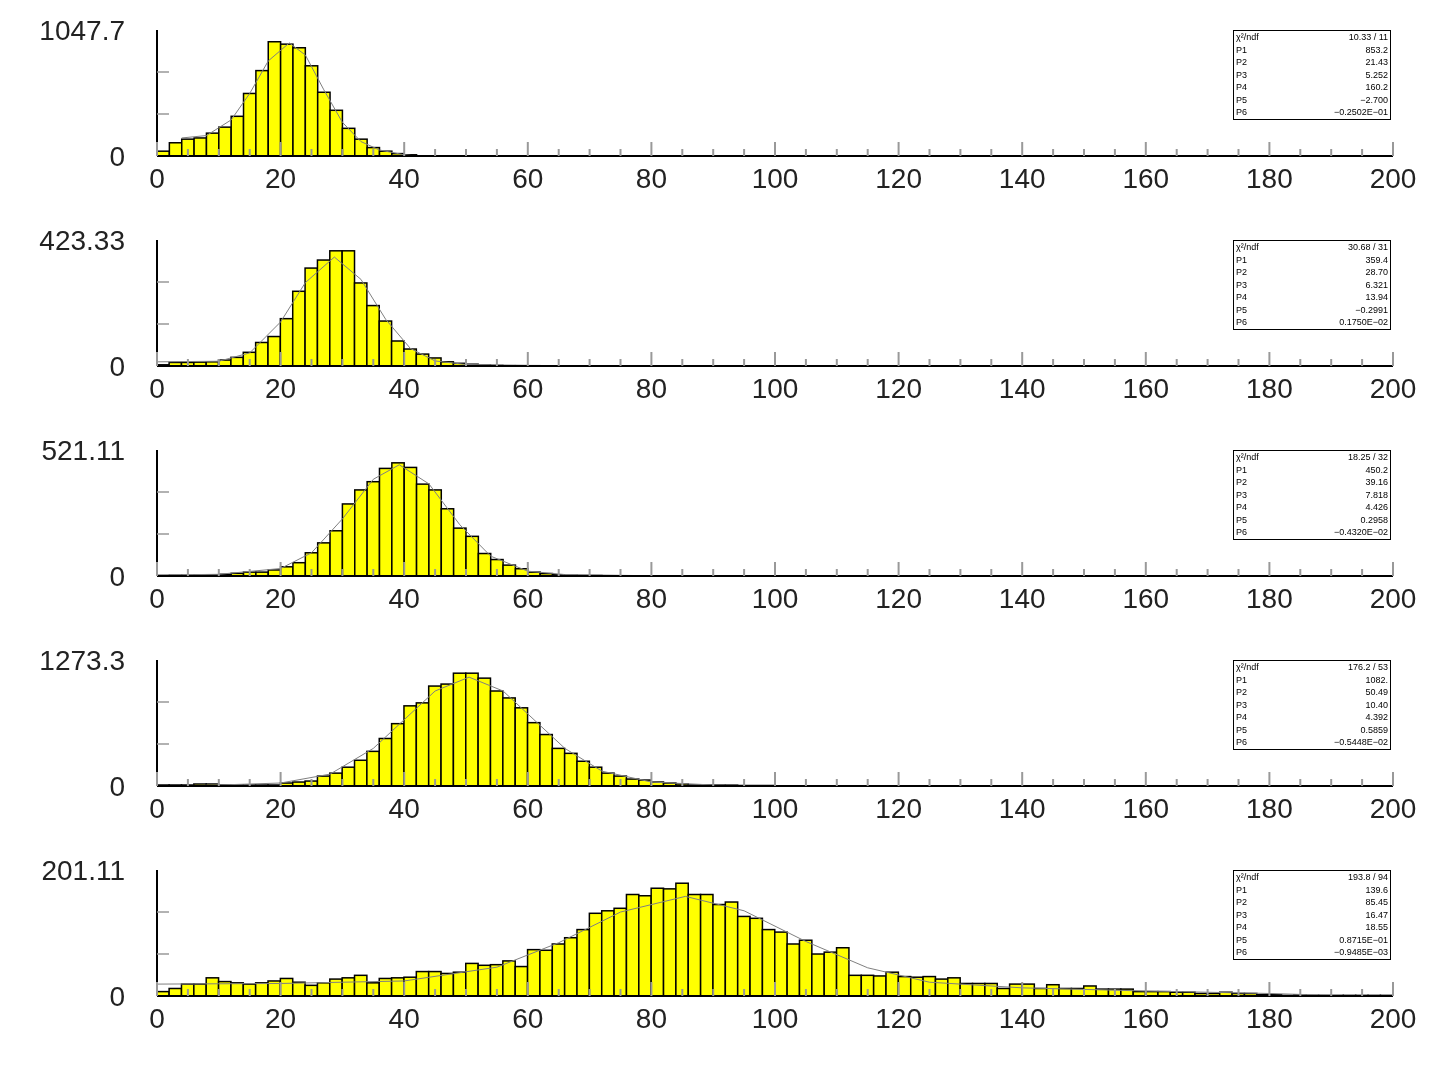  What do you see at coordinates (1312, 692) in the screenshot?
I see `text: P2 50.49` at bounding box center [1312, 692].